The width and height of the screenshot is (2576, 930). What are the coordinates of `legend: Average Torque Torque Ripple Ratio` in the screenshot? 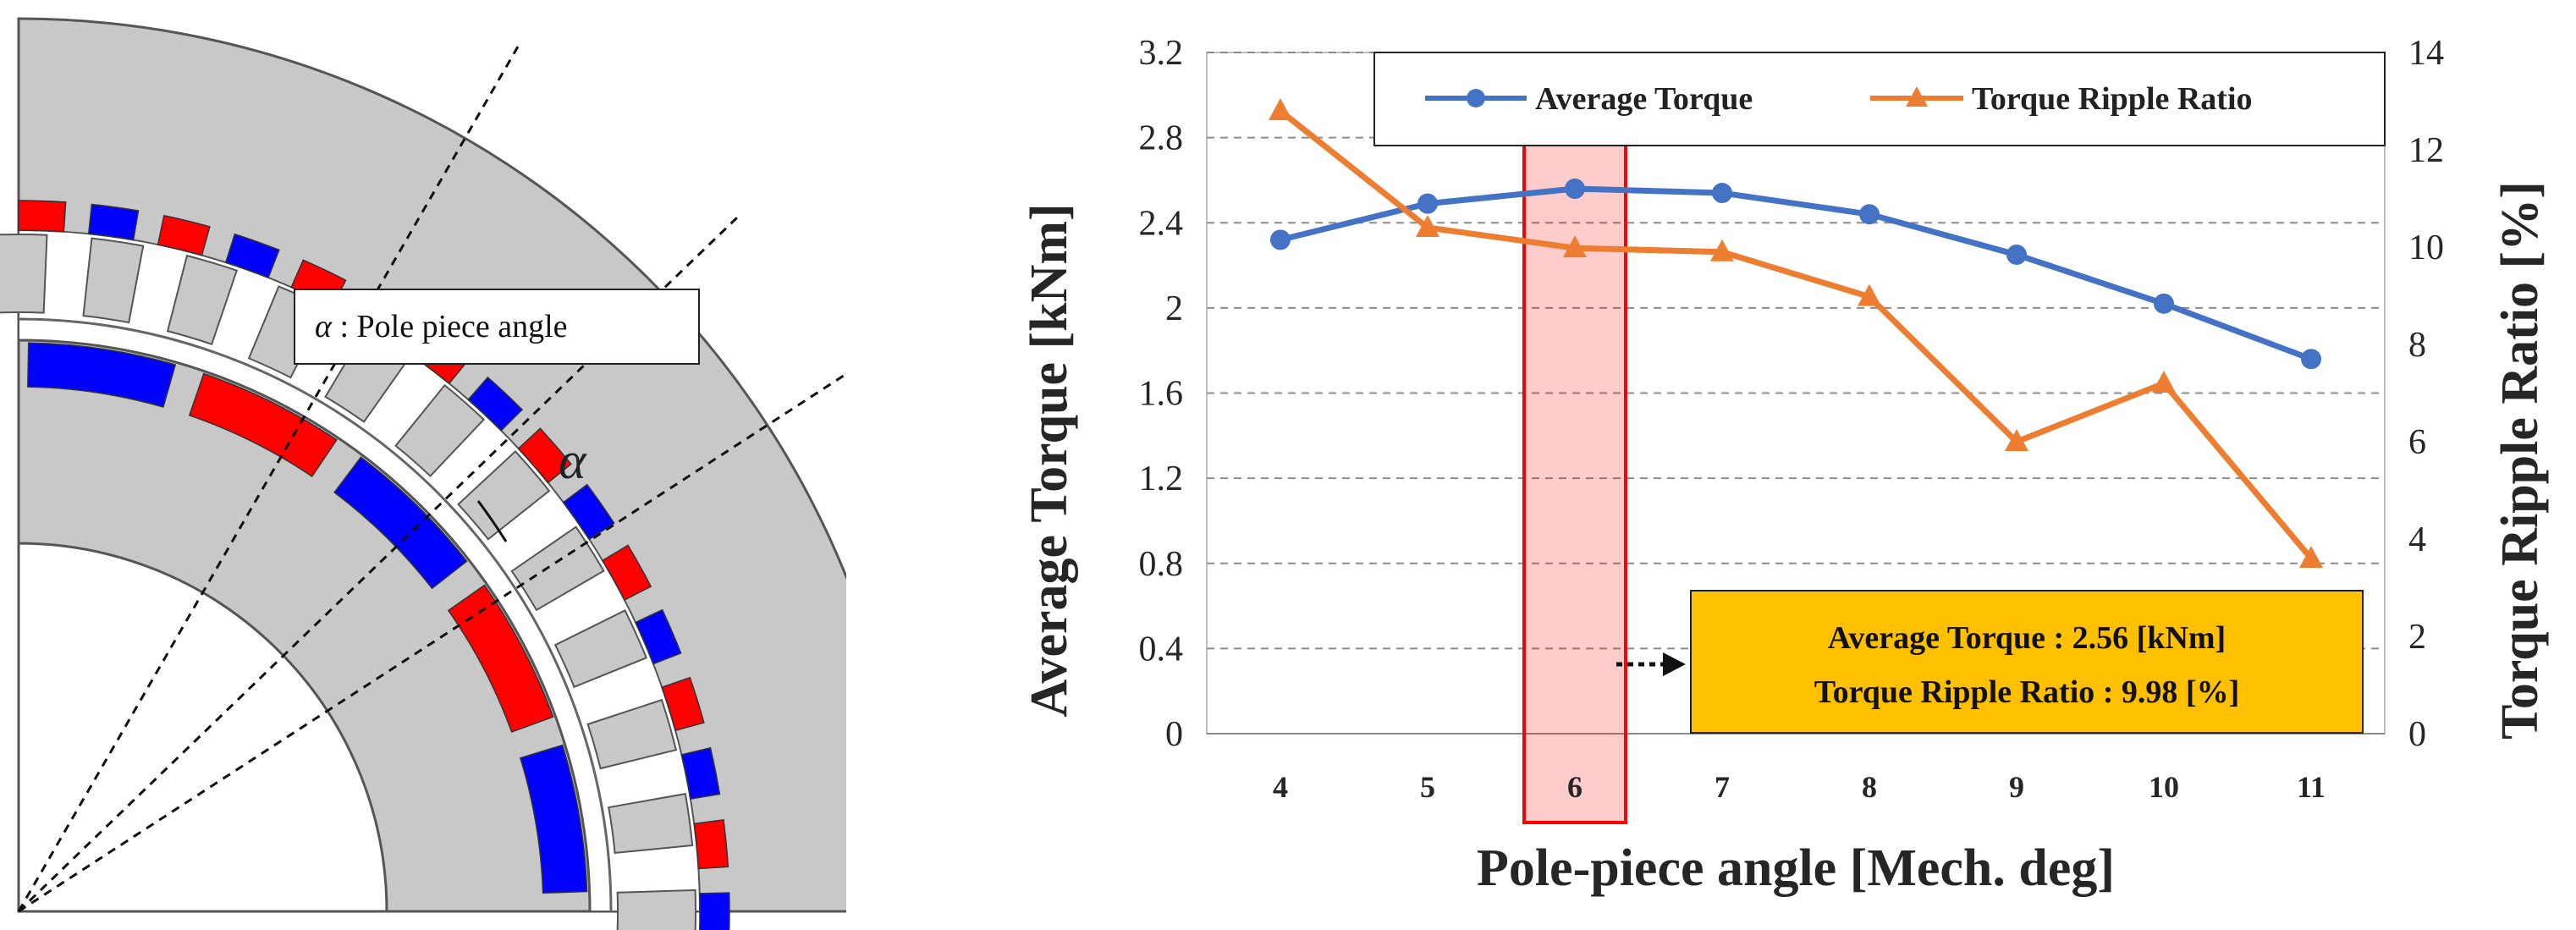 It's located at (1879, 99).